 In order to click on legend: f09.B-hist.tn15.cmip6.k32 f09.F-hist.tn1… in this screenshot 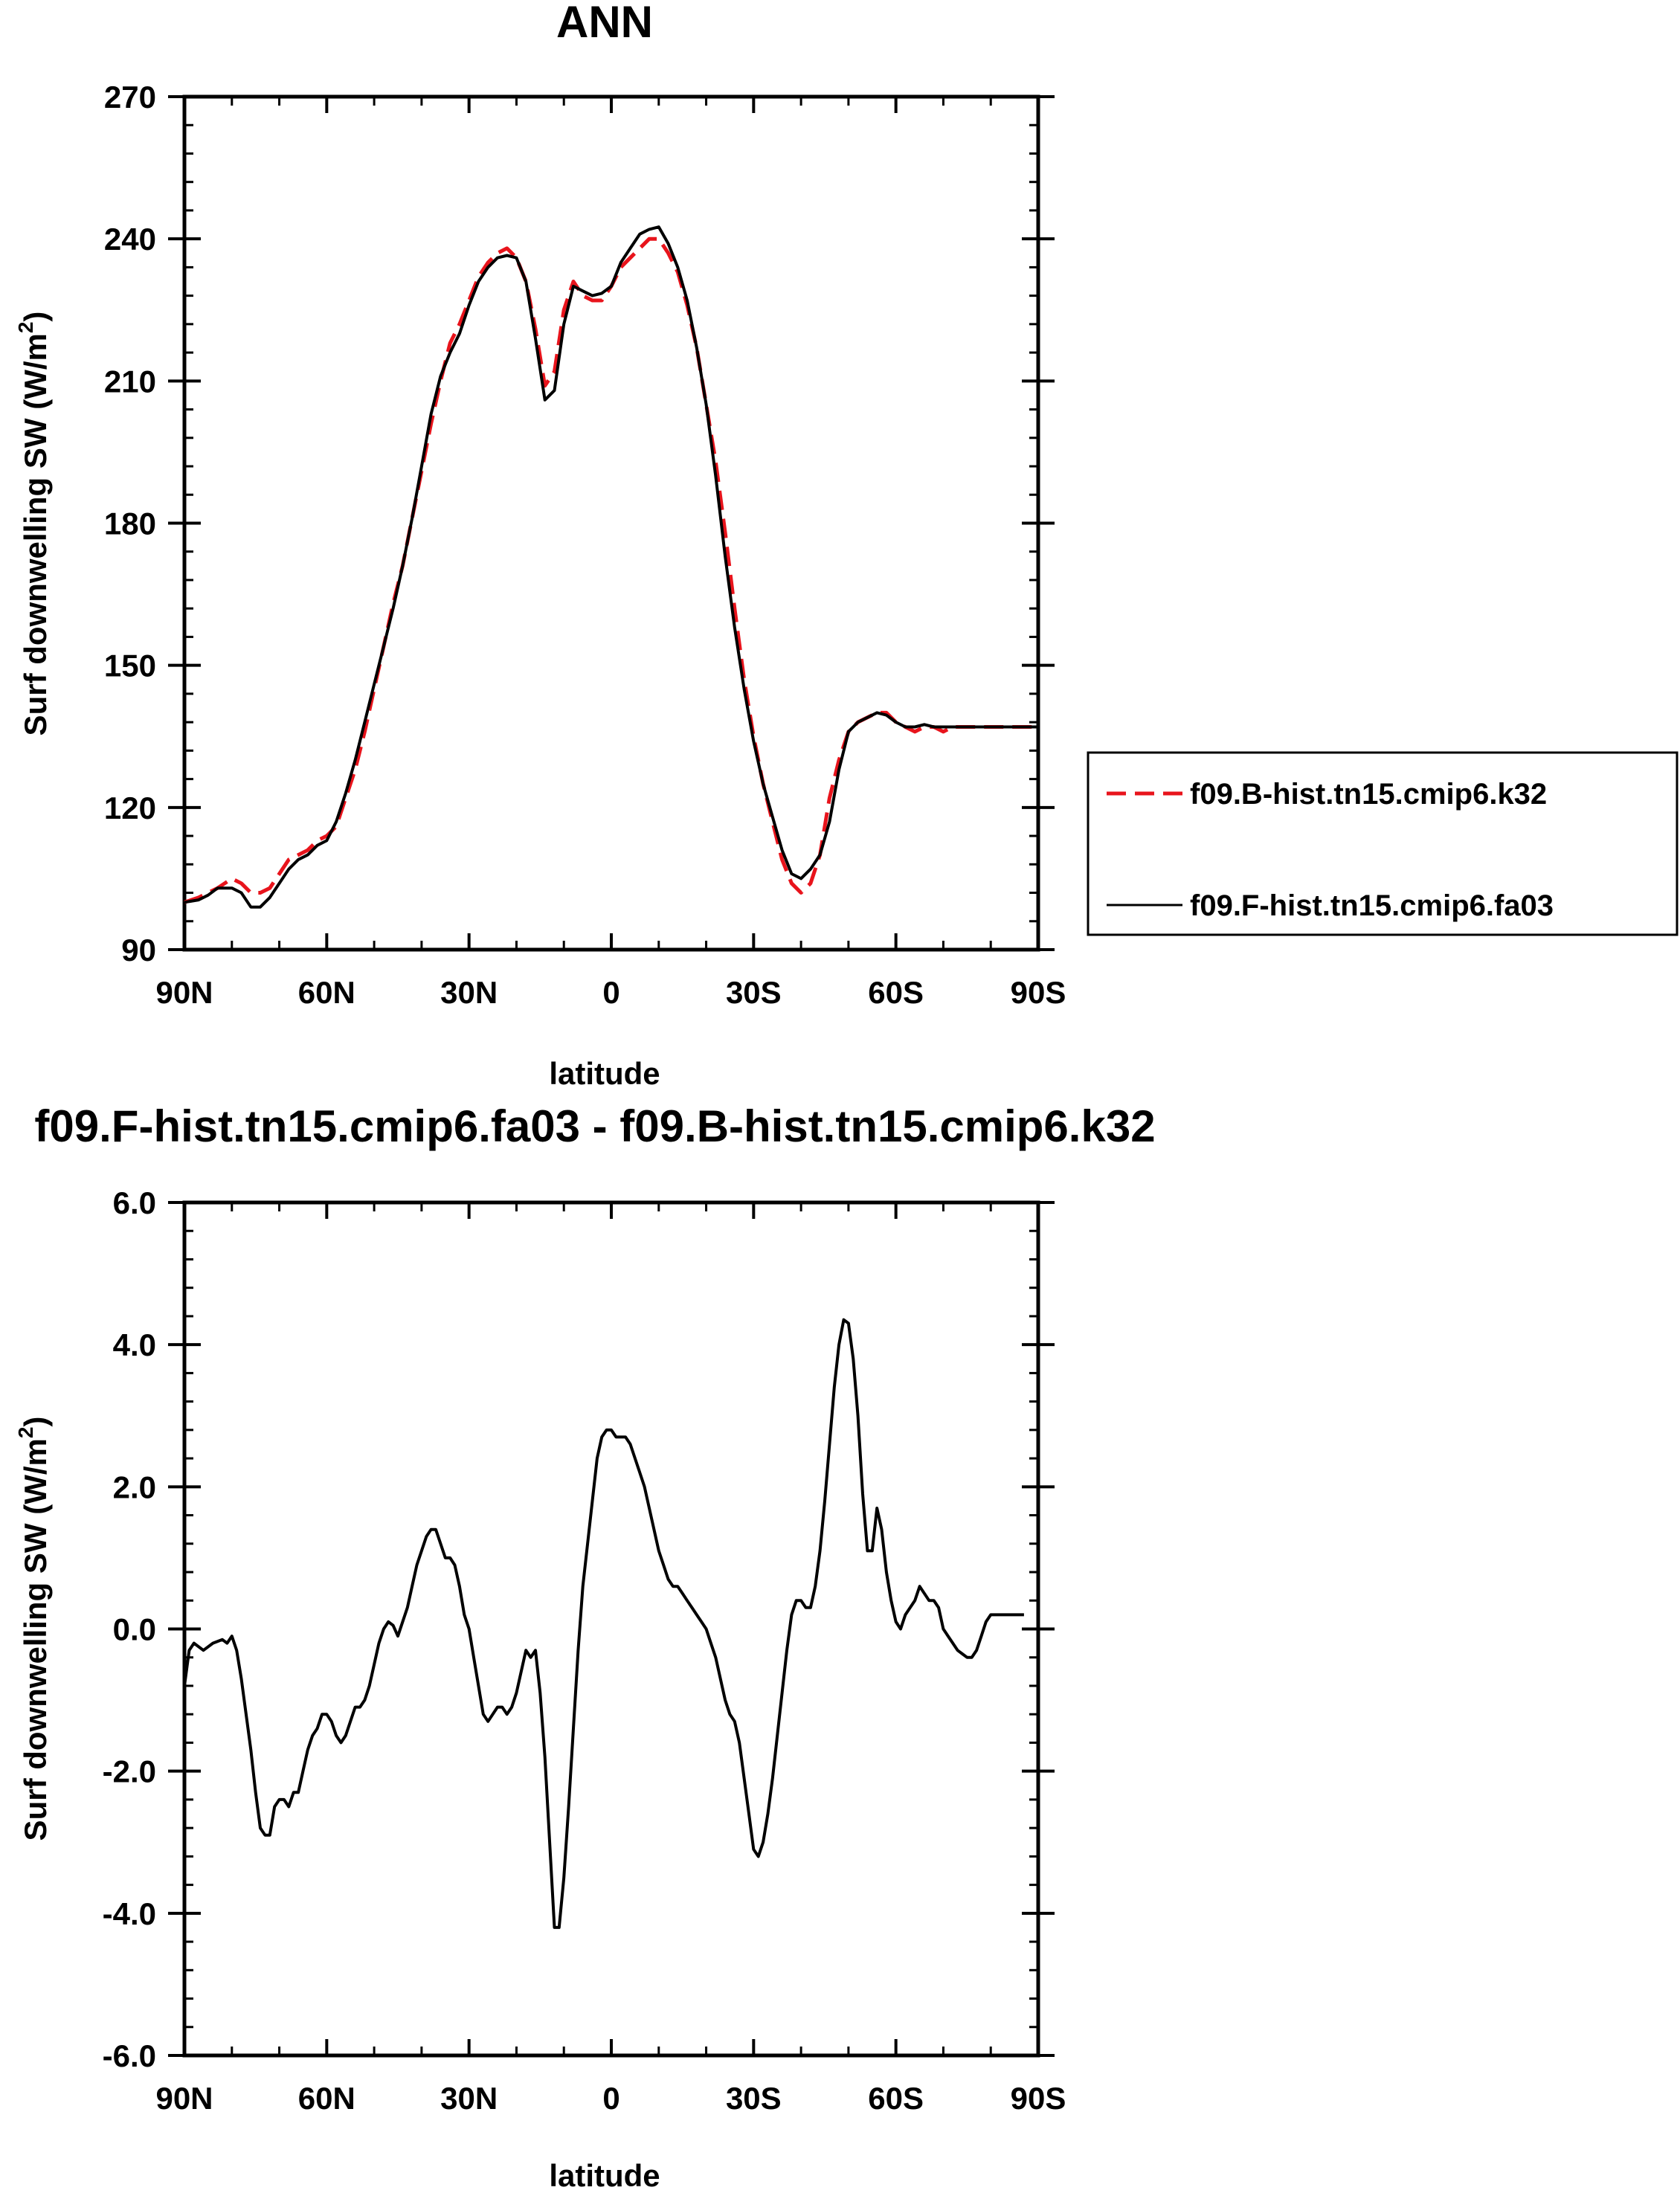, I will do `click(1383, 843)`.